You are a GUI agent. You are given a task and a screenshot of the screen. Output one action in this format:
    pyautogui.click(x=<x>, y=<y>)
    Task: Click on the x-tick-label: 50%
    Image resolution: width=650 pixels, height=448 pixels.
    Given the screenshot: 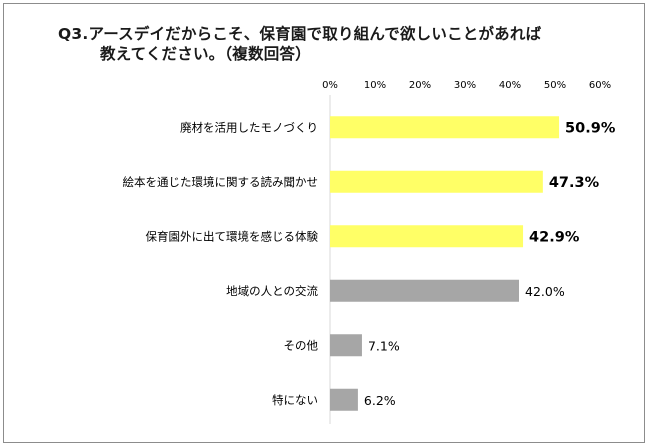 What is the action you would take?
    pyautogui.click(x=555, y=85)
    